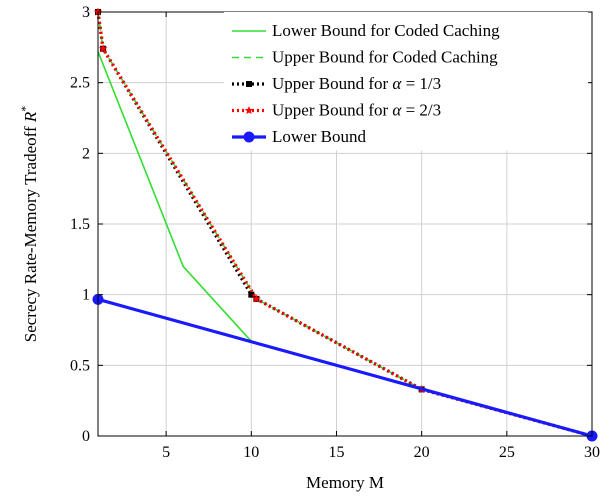  What do you see at coordinates (80, 365) in the screenshot?
I see `y-tick-label: 0.5` at bounding box center [80, 365].